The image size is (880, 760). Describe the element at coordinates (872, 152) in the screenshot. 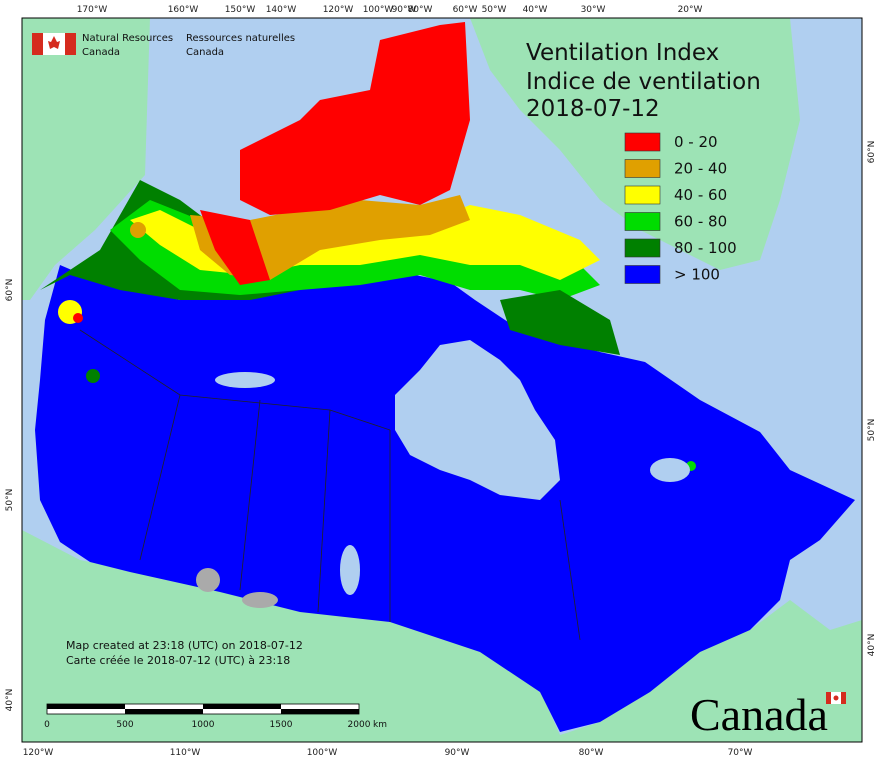

I see `right-coord: 60°N` at that location.